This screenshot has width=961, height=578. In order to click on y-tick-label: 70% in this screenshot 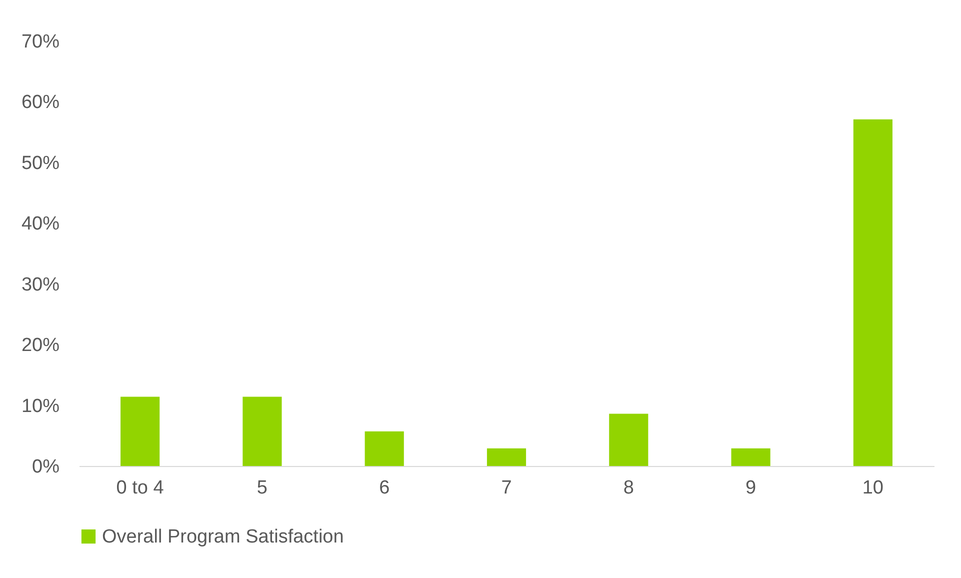, I will do `click(40, 42)`.